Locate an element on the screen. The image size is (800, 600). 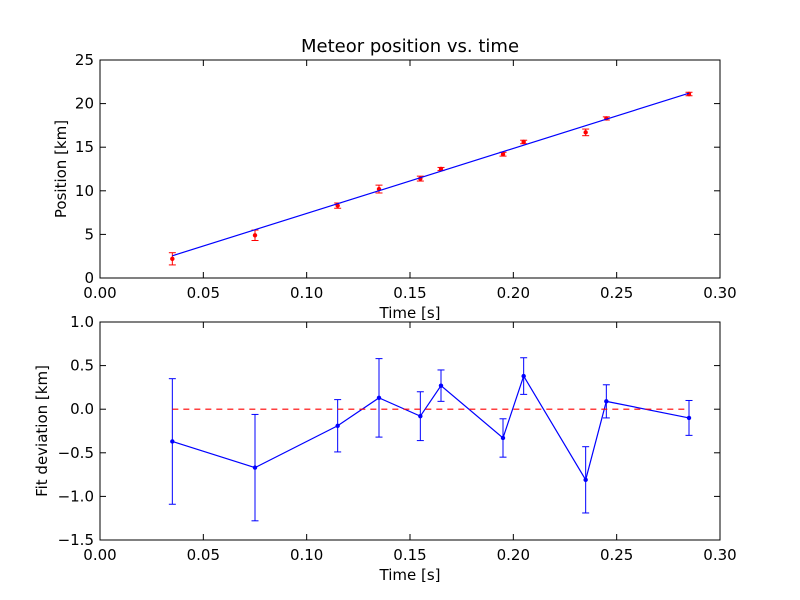
y-tick-label: −1.5 is located at coordinates (76, 540).